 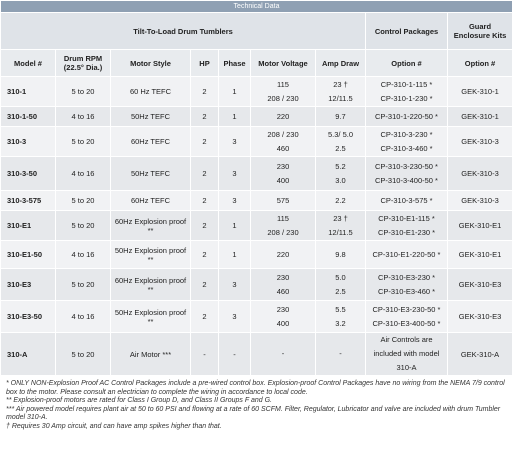 I want to click on column-header: HP, so click(x=204, y=63).